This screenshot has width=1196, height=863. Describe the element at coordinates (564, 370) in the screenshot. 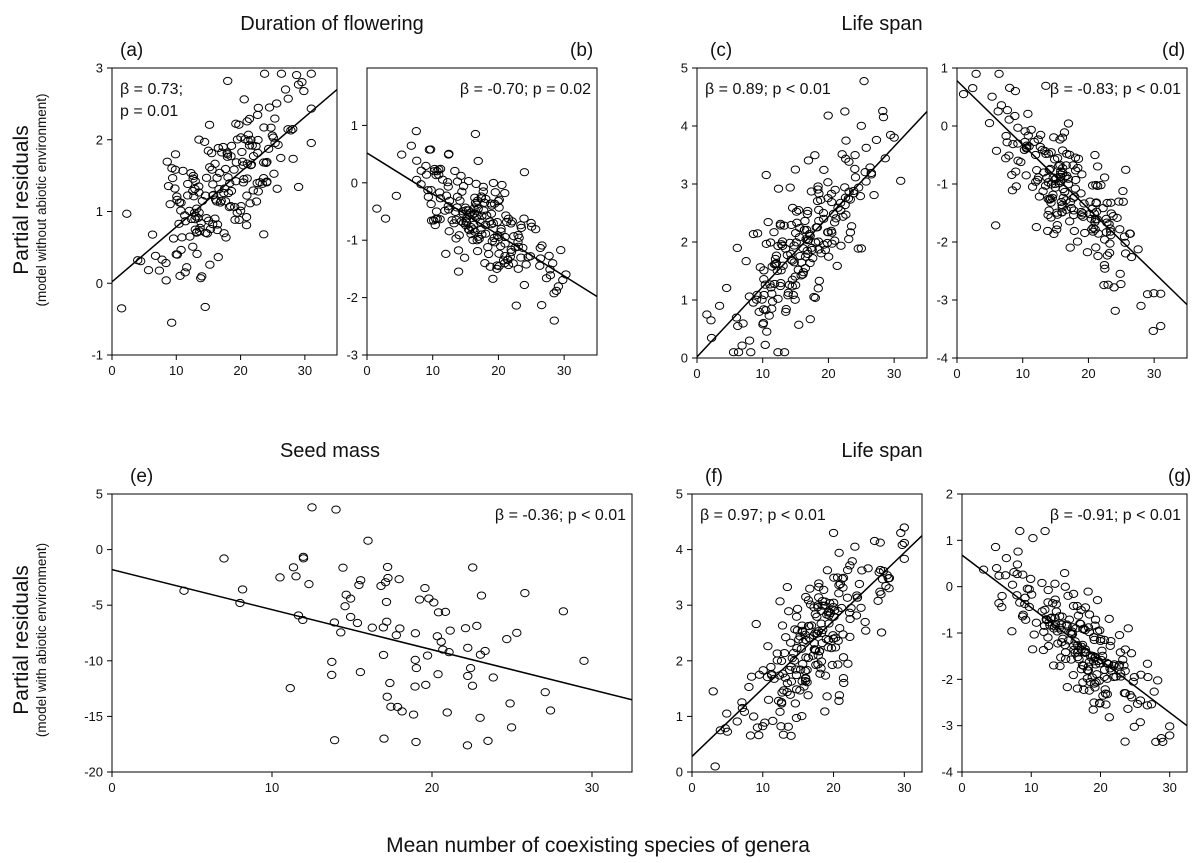

I see `x-tick-label: 30` at that location.